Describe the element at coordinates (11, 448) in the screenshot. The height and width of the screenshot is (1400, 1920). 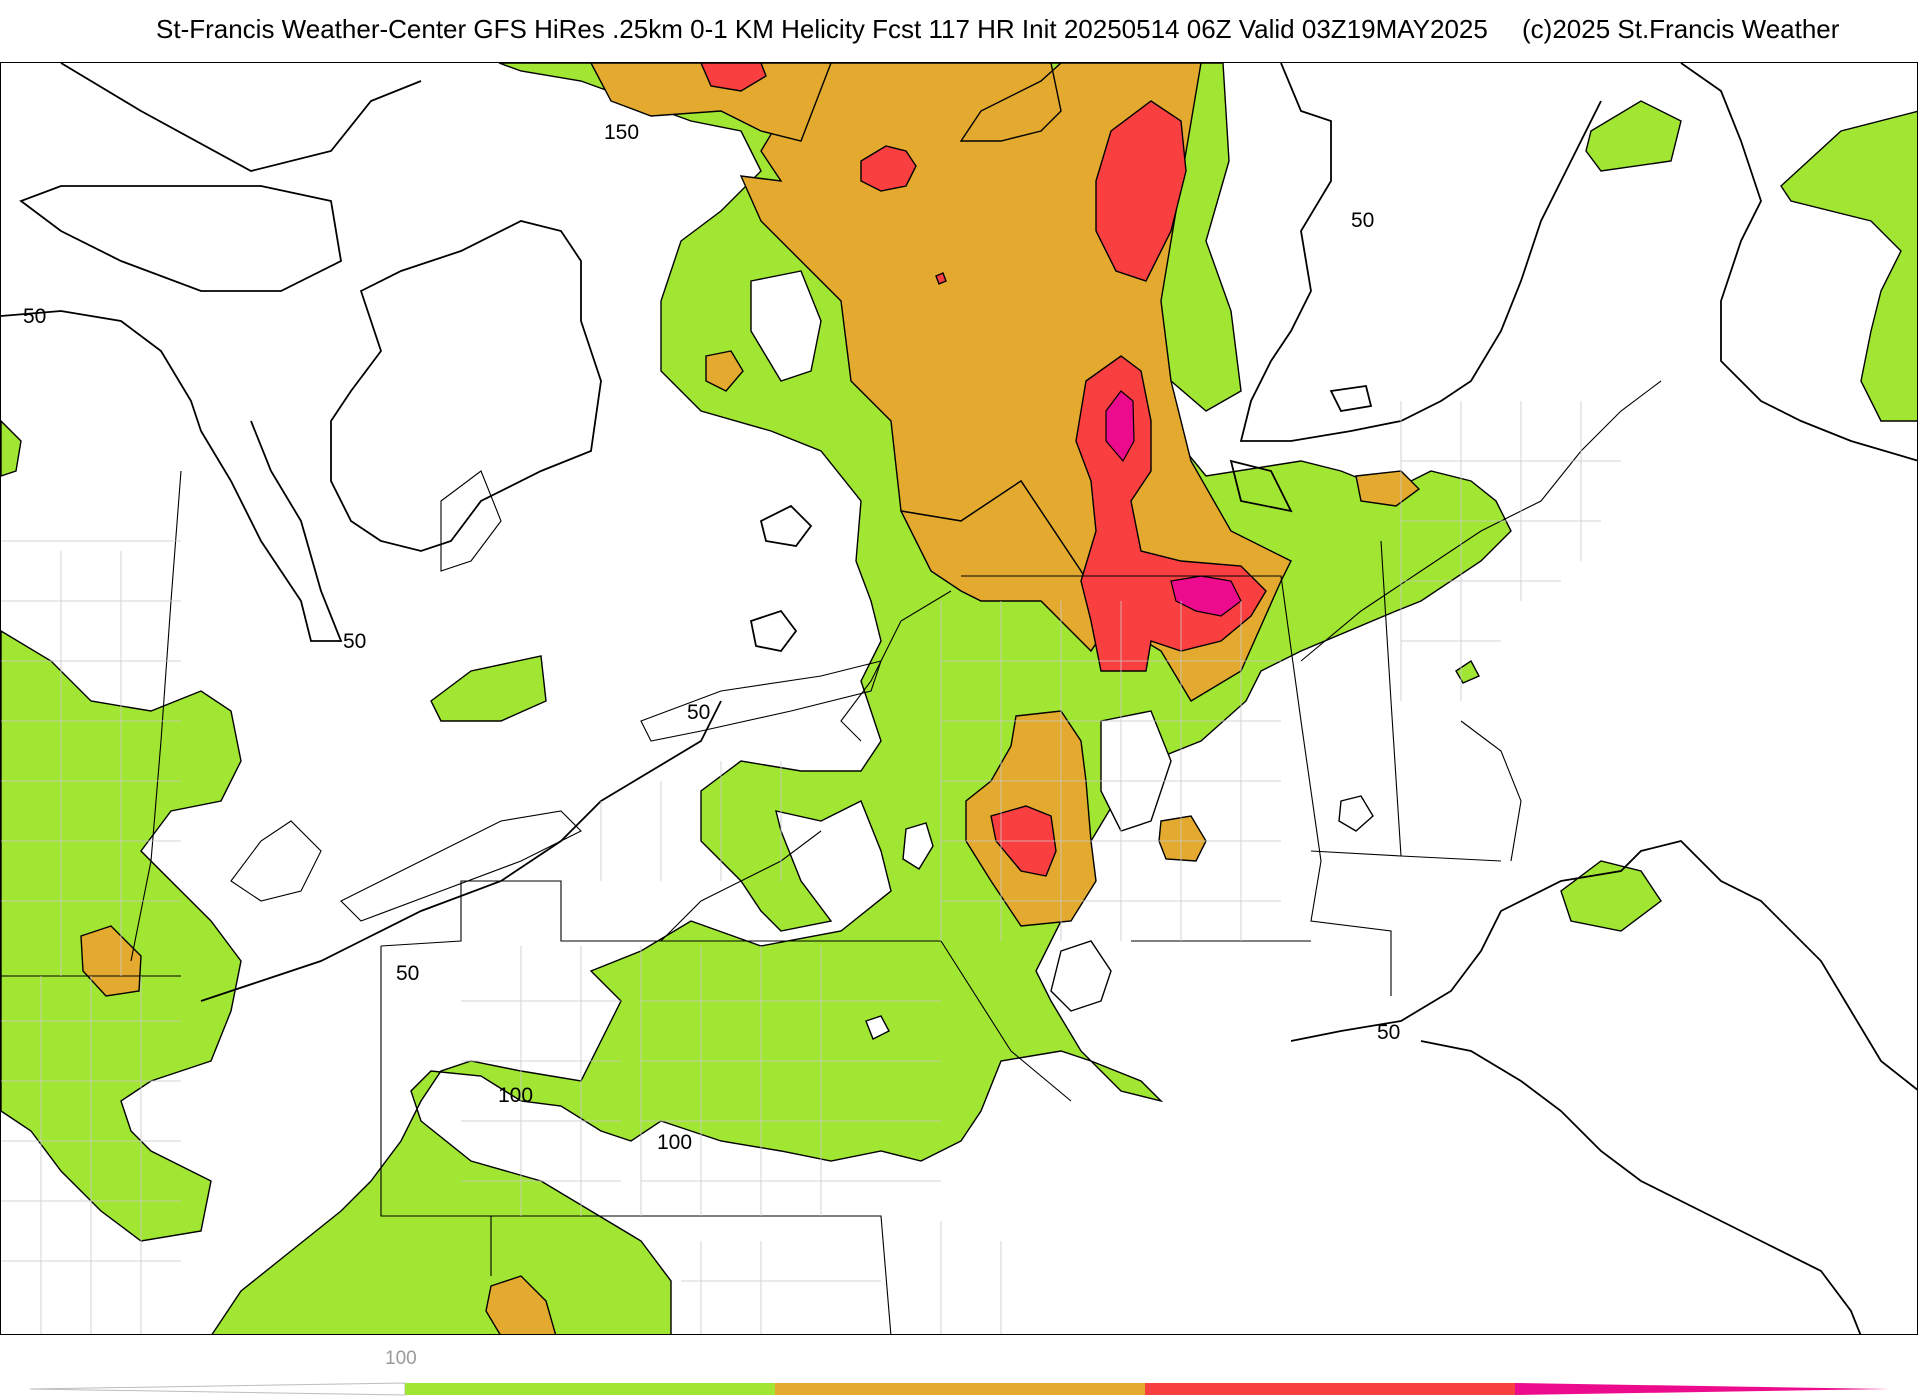
I see `green-region-sw` at that location.